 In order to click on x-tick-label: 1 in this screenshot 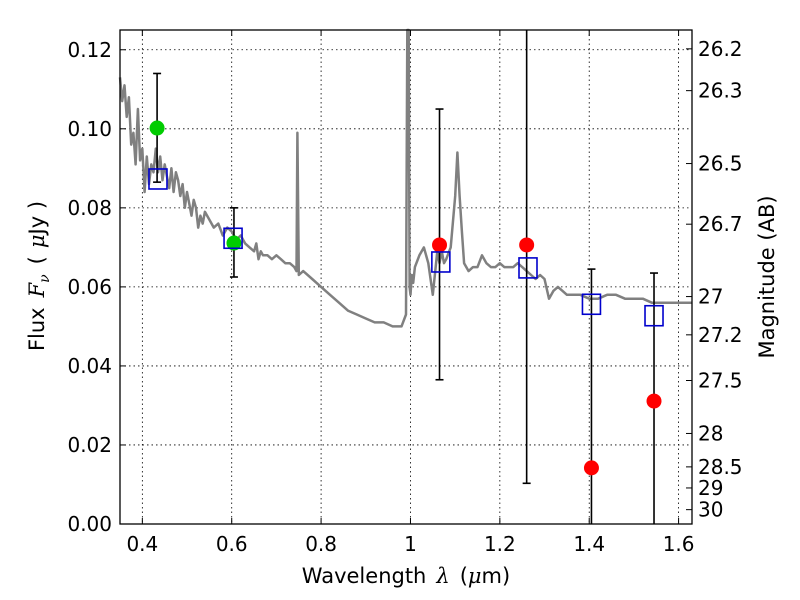, I will do `click(410, 544)`.